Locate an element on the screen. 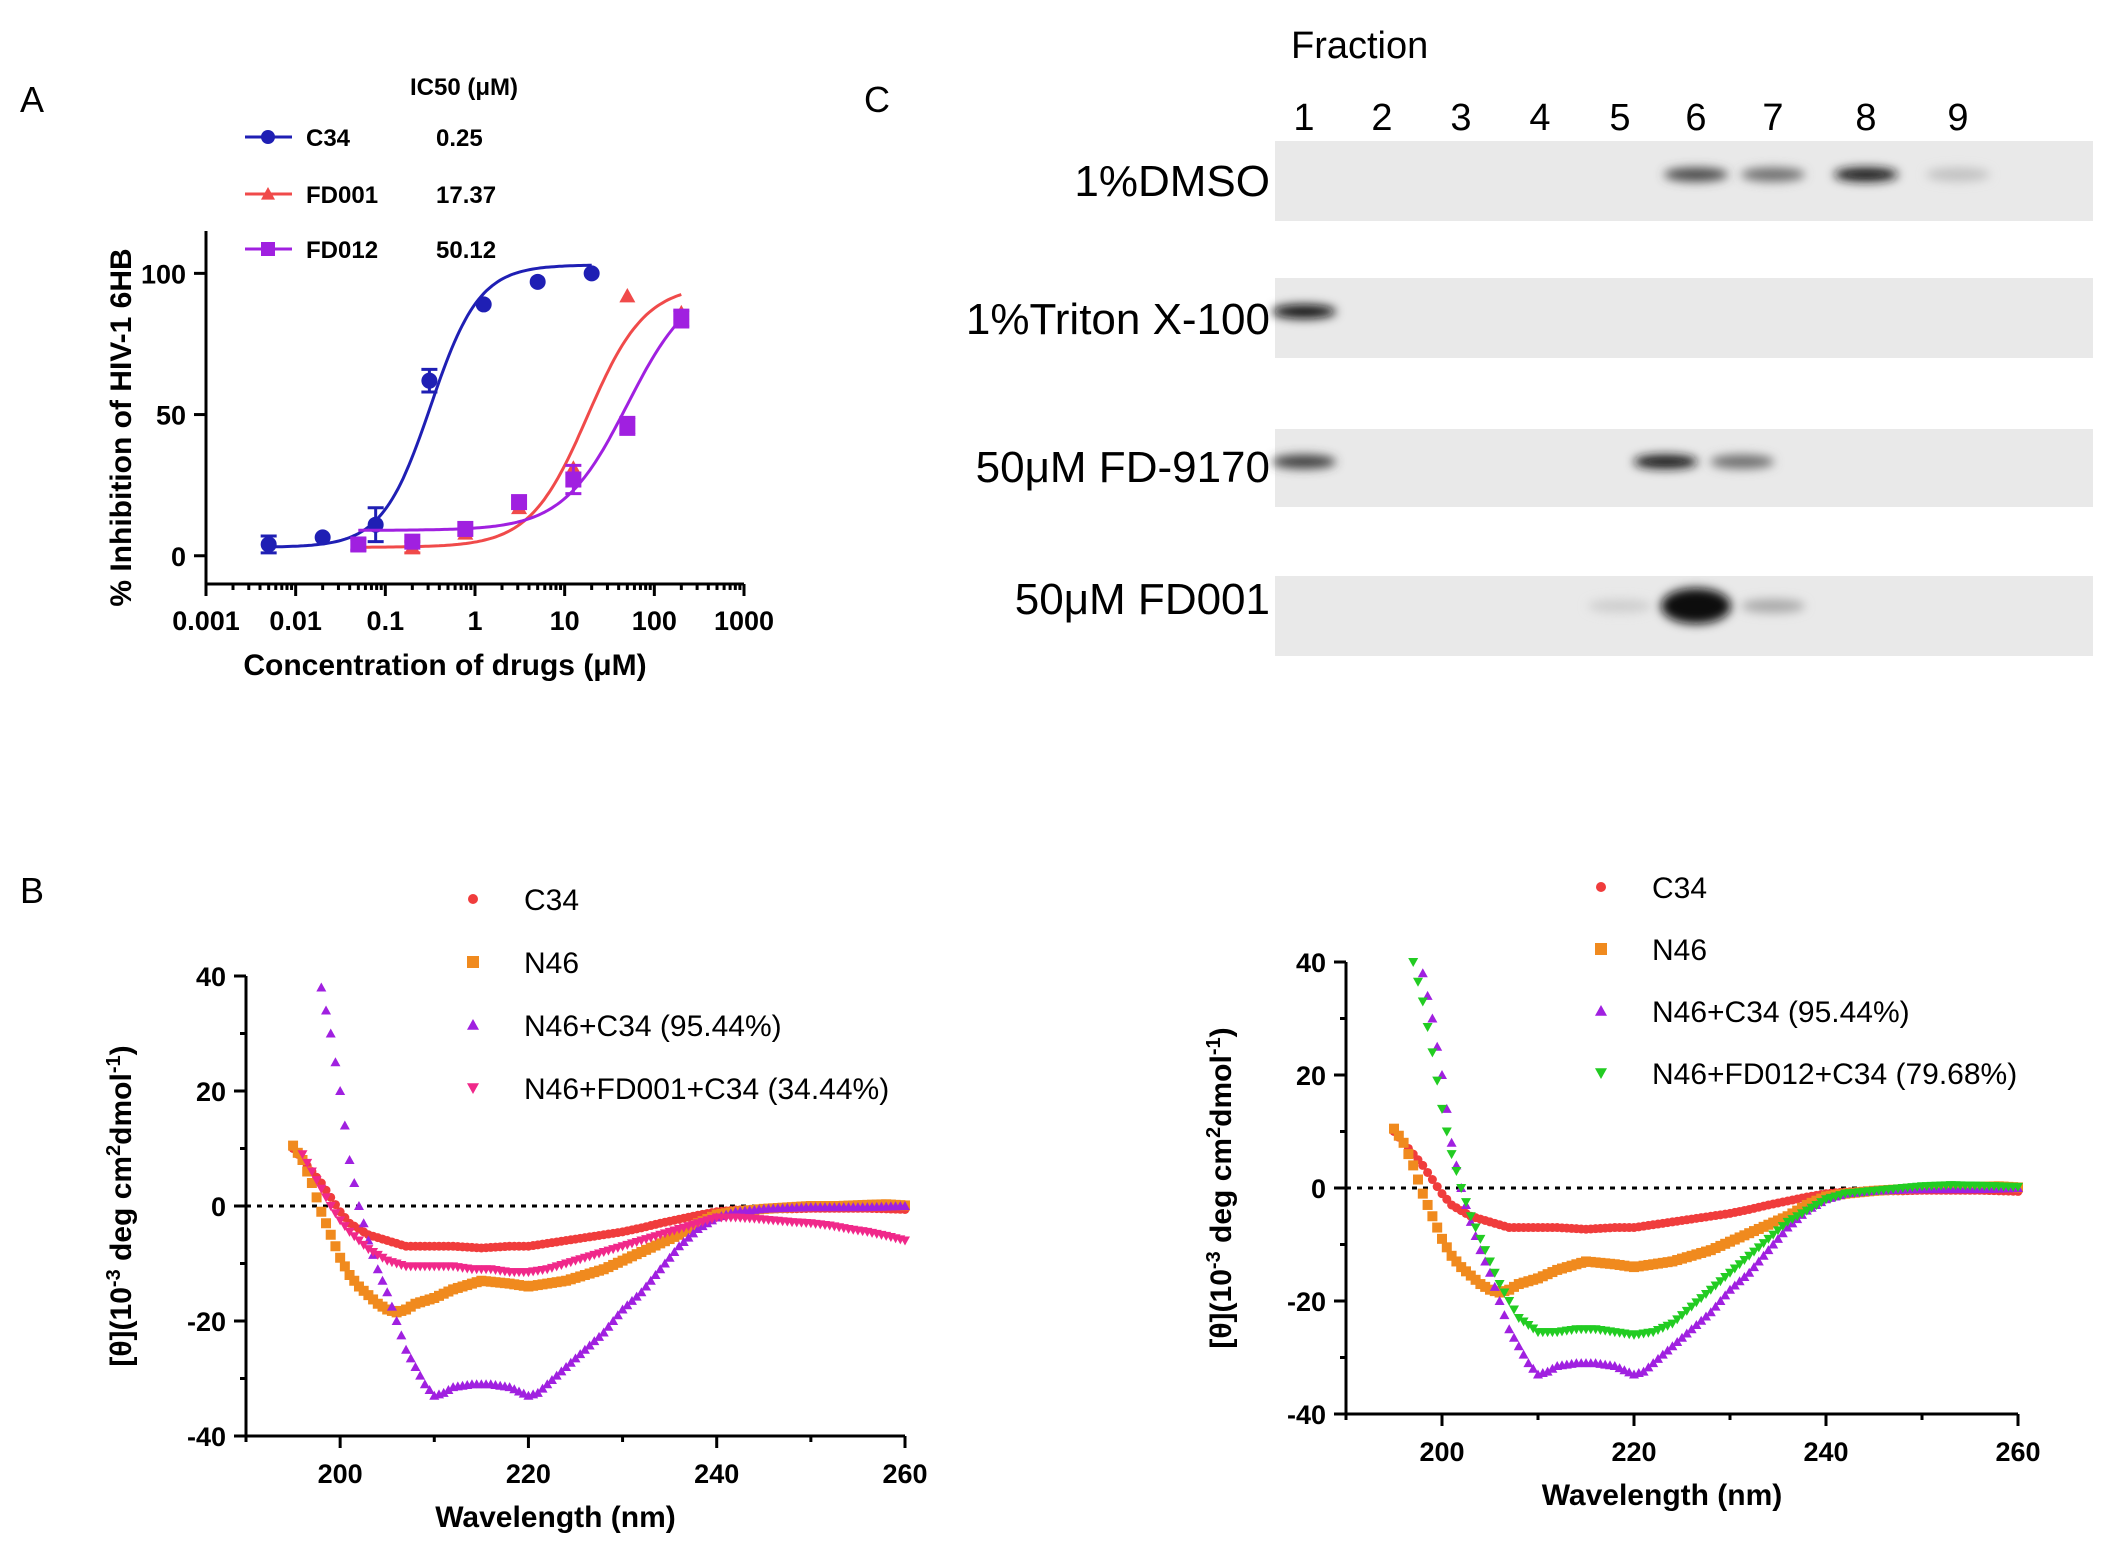 This screenshot has width=2106, height=1554. y-axis-label: [θ](10-3 deg cm2dmol-1) is located at coordinates (120, 1205).